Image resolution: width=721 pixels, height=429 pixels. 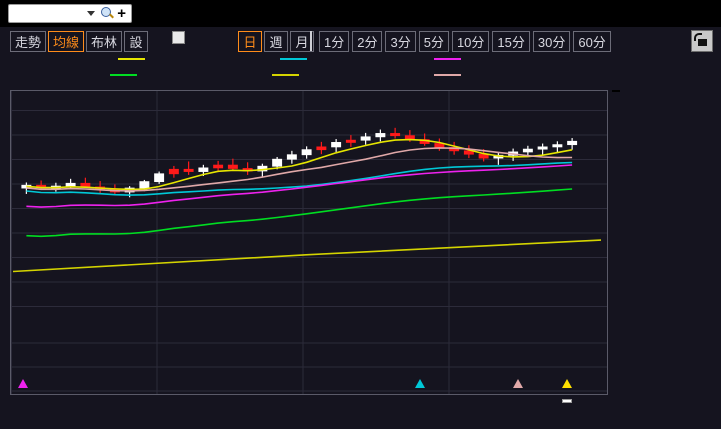 What do you see at coordinates (178, 37) in the screenshot?
I see `restore-checkbox` at bounding box center [178, 37].